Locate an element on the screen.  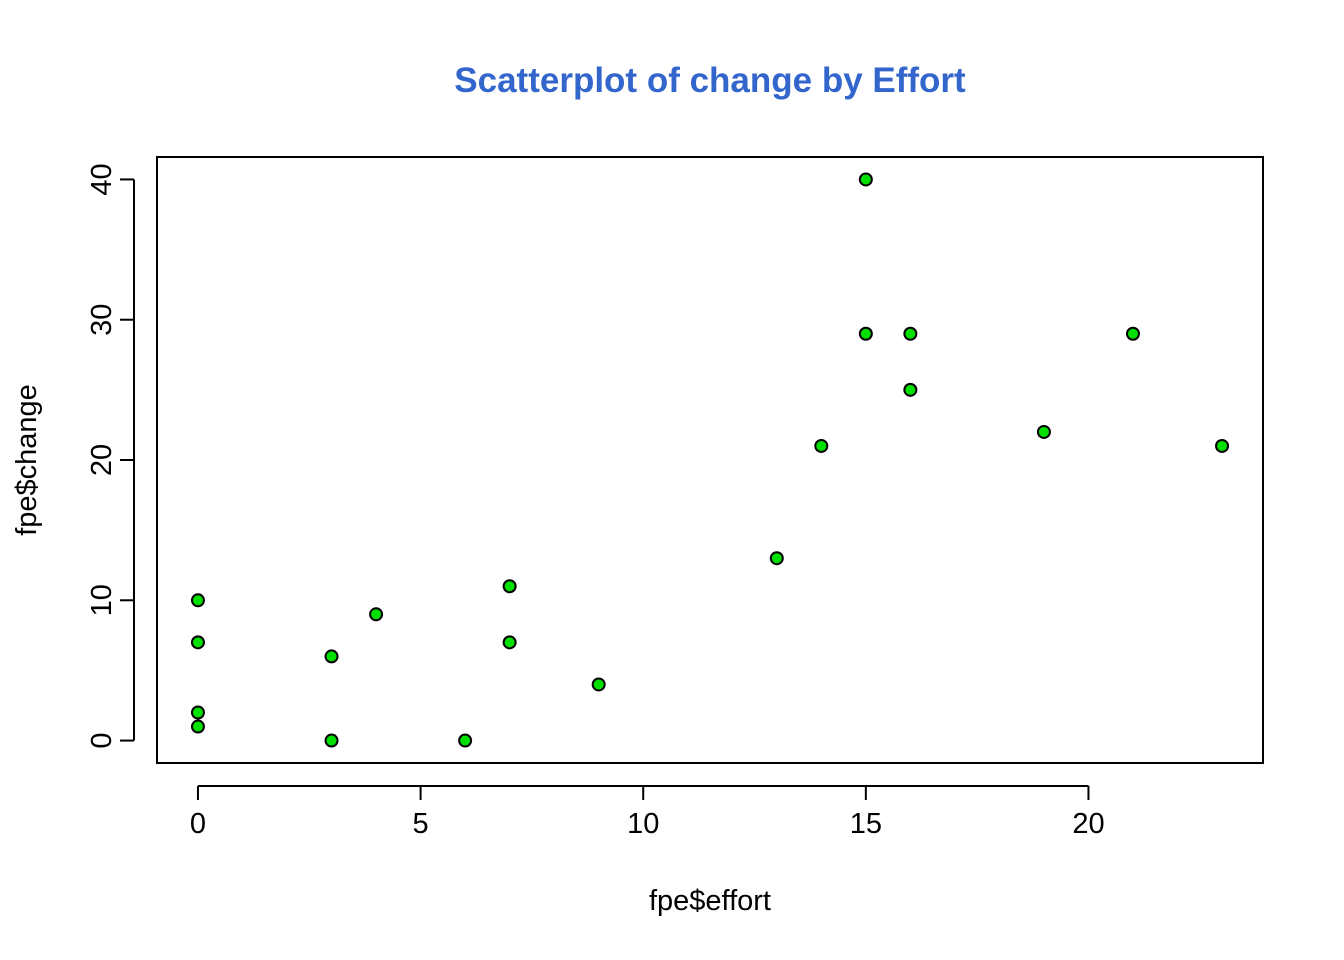
y-tick-label: 20 is located at coordinates (102, 460).